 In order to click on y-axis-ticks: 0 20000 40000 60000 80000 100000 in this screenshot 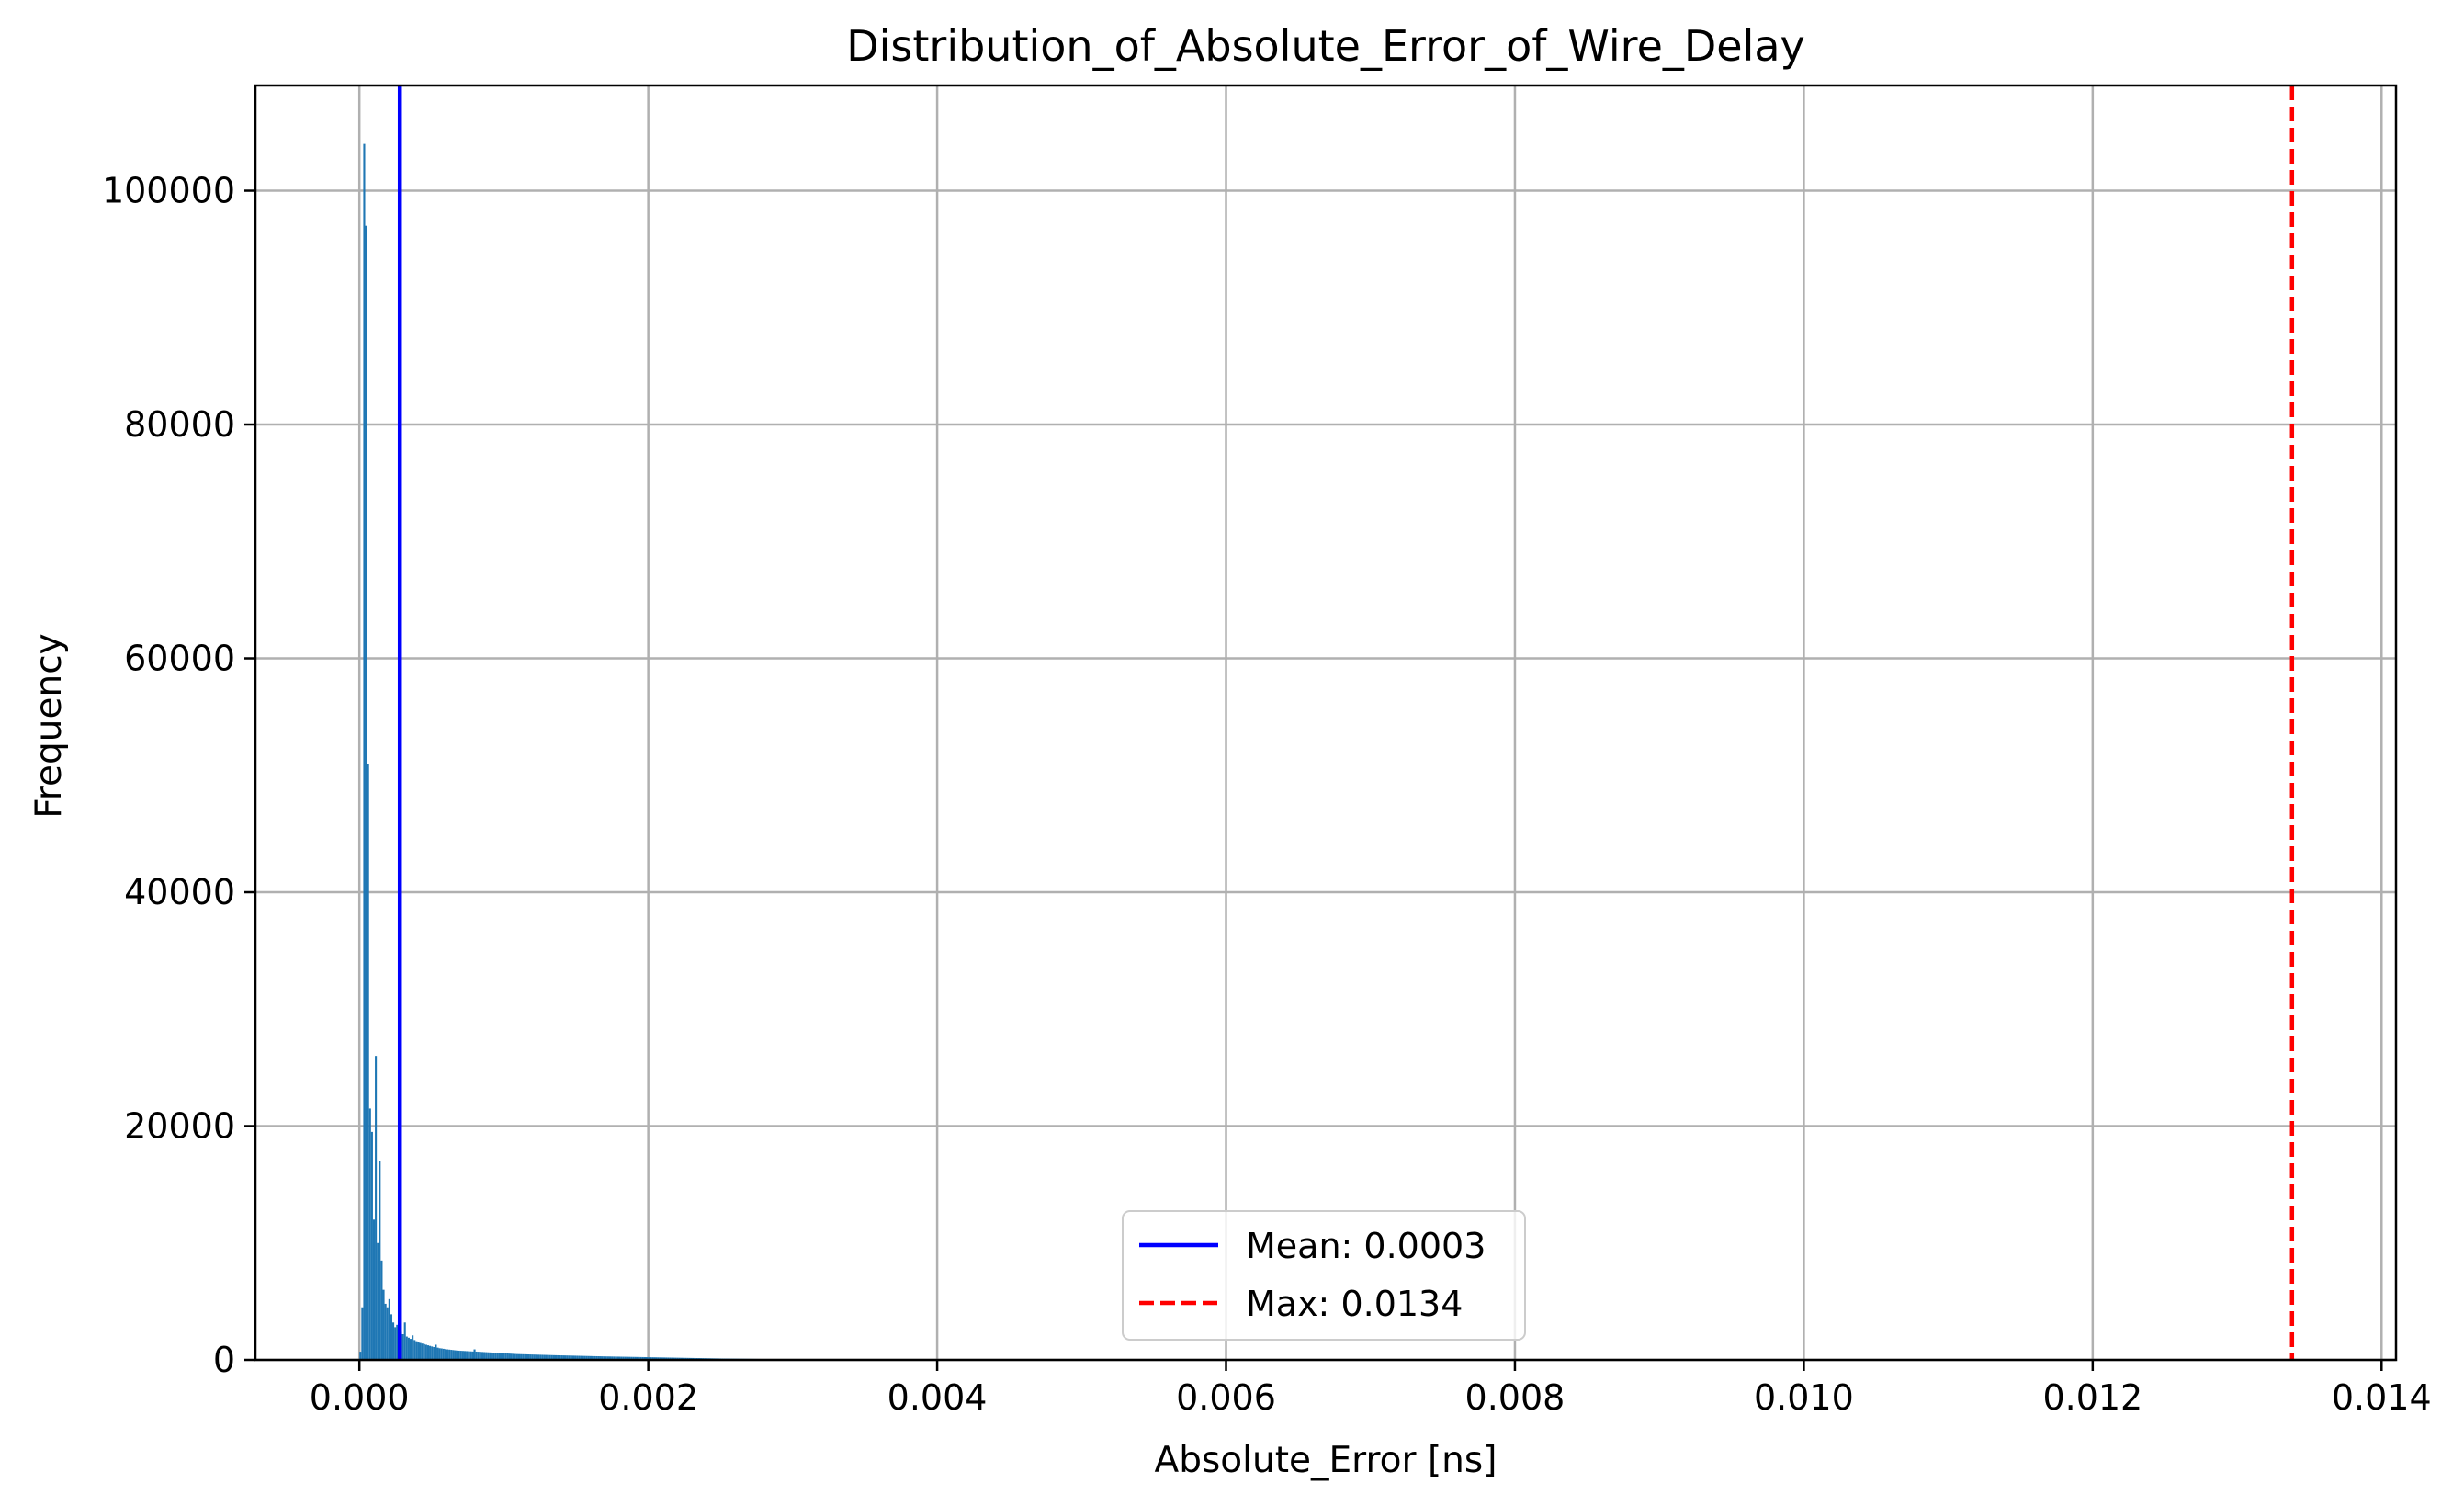, I will do `click(178, 775)`.